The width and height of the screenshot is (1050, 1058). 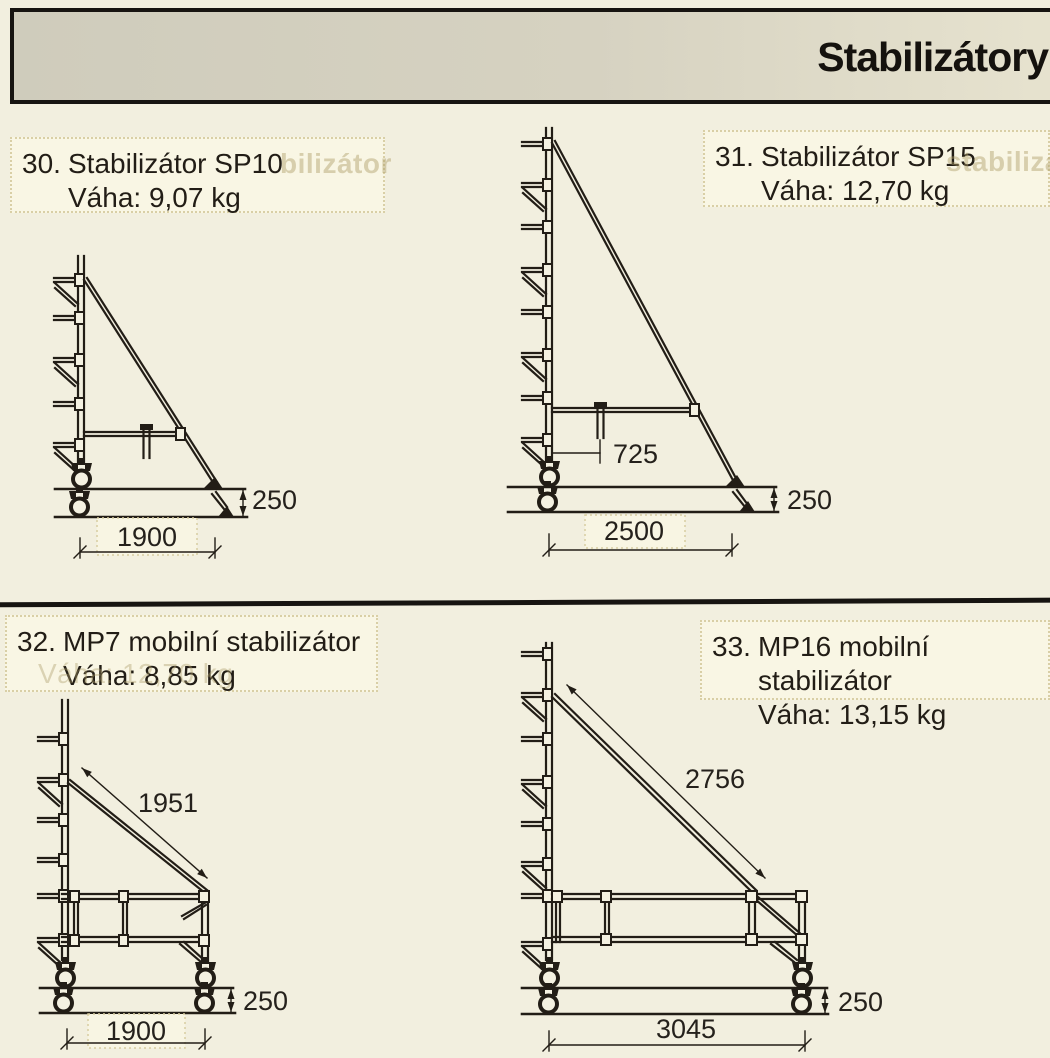 I want to click on item-31-label: 31. Stabilizátor SP15 Váha: 12,70 kg, so click(x=876, y=168).